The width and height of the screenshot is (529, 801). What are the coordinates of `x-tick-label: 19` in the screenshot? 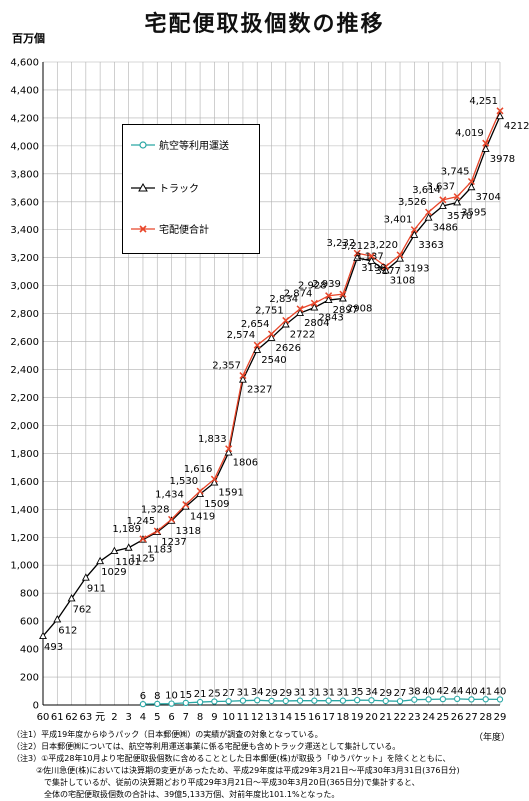 It's located at (357, 717).